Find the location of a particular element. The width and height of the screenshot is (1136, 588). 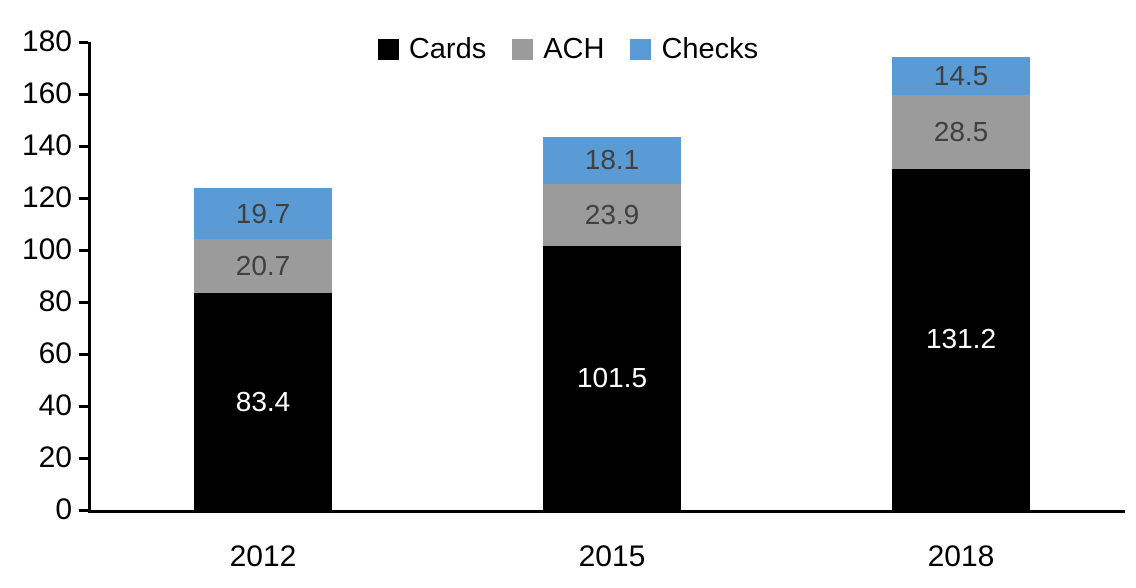

bar-segment-label: 19.7 is located at coordinates (263, 213).